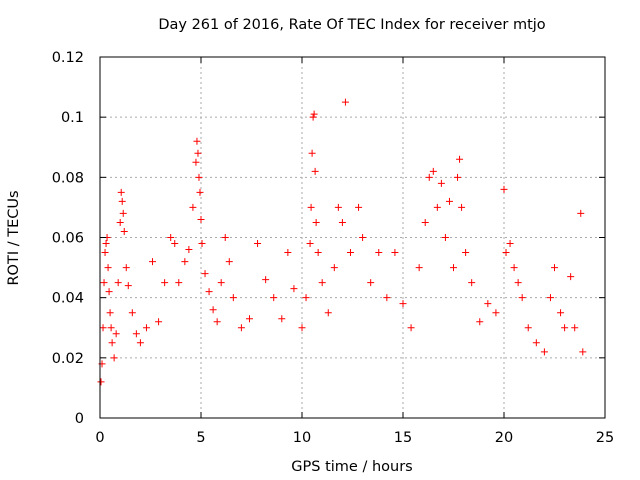 The height and width of the screenshot is (480, 640). Describe the element at coordinates (79, 419) in the screenshot. I see `y-tick-label: 0` at that location.